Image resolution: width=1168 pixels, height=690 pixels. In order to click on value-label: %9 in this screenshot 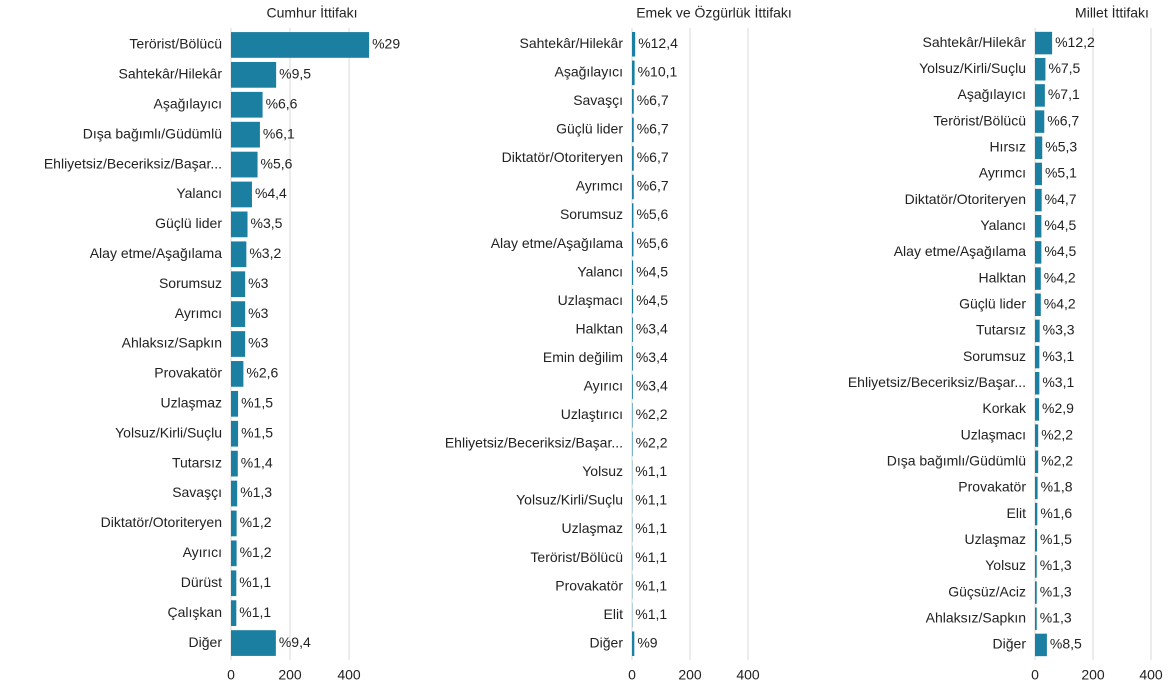, I will do `click(647, 642)`.